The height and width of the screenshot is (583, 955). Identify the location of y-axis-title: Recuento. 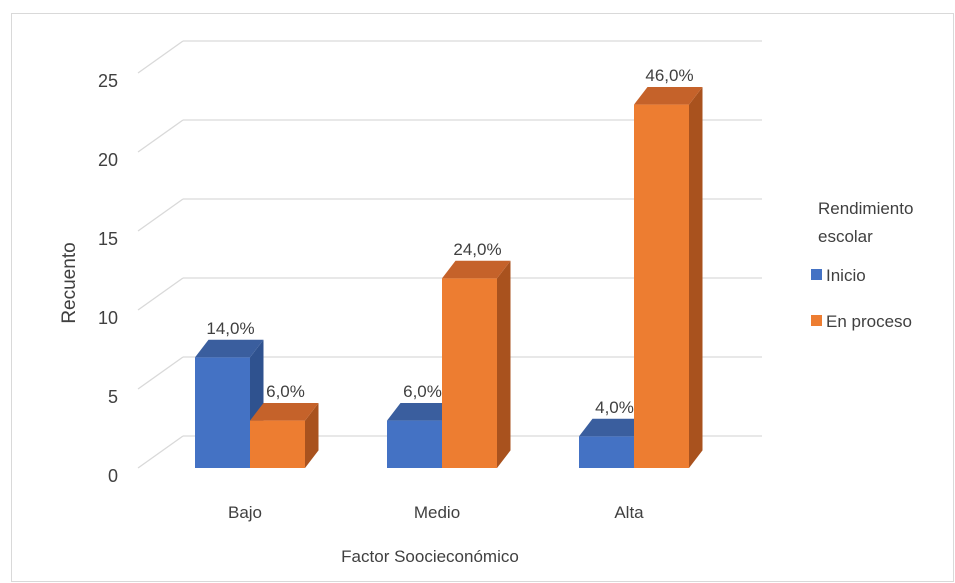
(69, 282).